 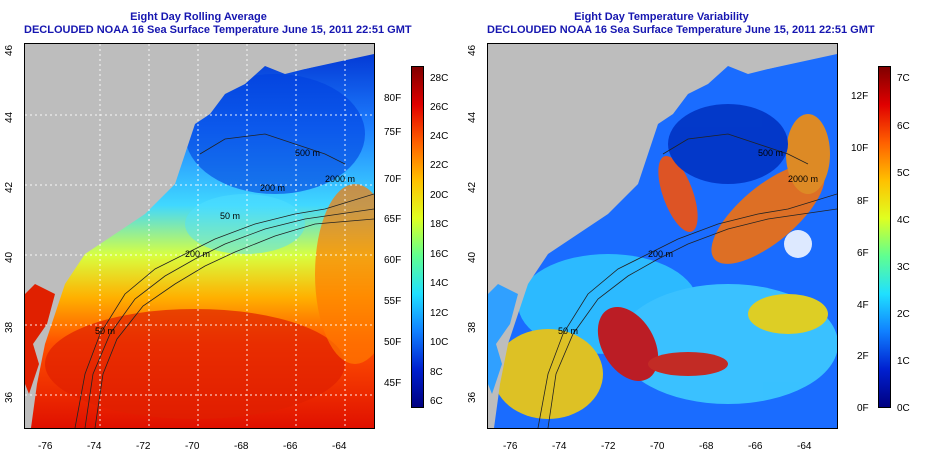 I want to click on colorbar-f-tick: 65F, so click(x=393, y=219).